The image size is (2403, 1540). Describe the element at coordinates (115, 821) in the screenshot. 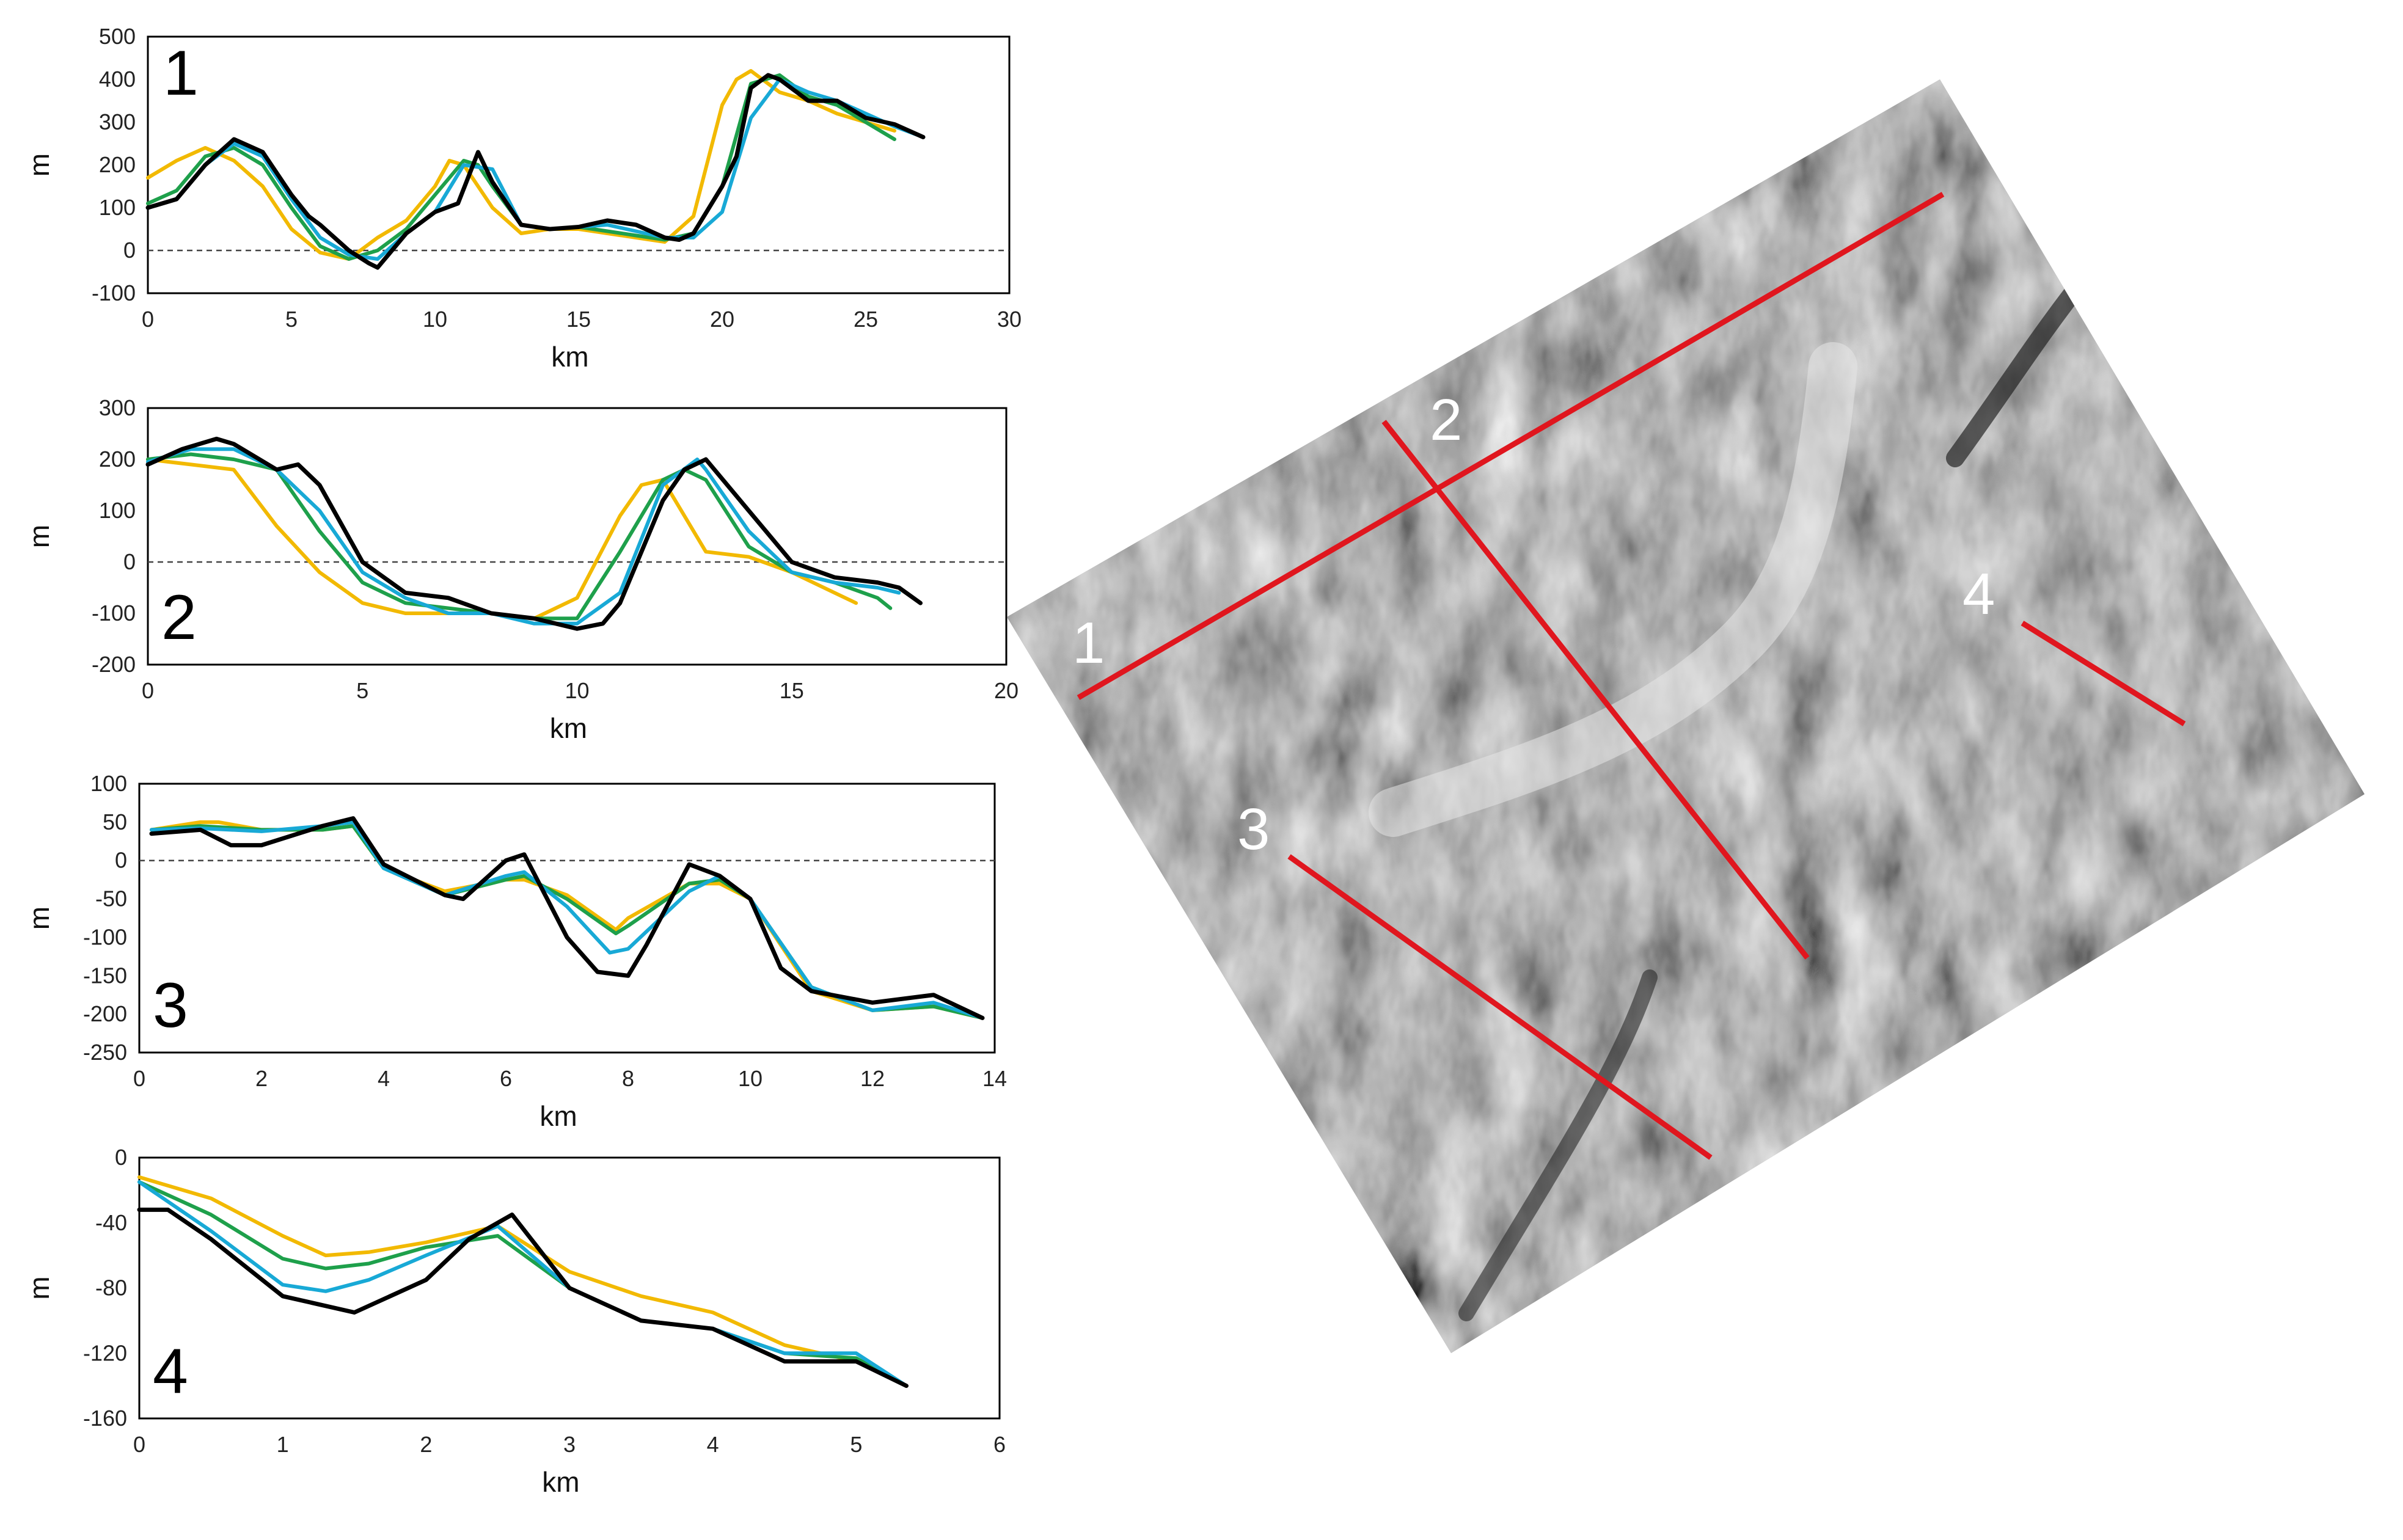

I see `y-tick-label-3: 50` at that location.